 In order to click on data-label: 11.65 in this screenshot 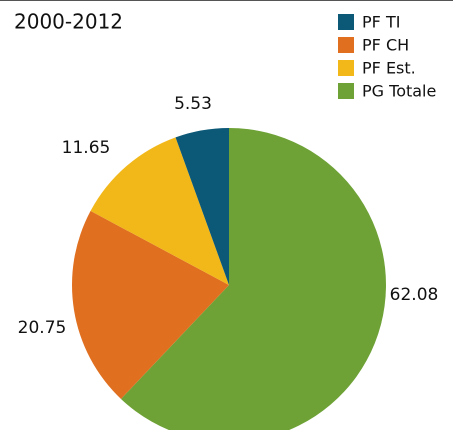, I will do `click(86, 148)`.